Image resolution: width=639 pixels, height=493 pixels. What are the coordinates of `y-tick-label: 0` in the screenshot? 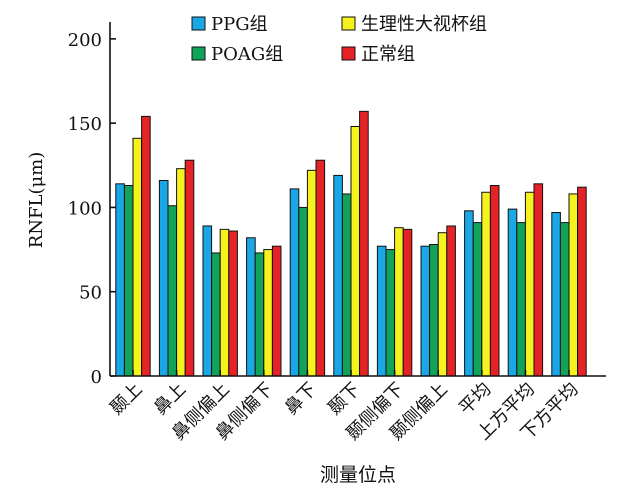 It's located at (96, 377).